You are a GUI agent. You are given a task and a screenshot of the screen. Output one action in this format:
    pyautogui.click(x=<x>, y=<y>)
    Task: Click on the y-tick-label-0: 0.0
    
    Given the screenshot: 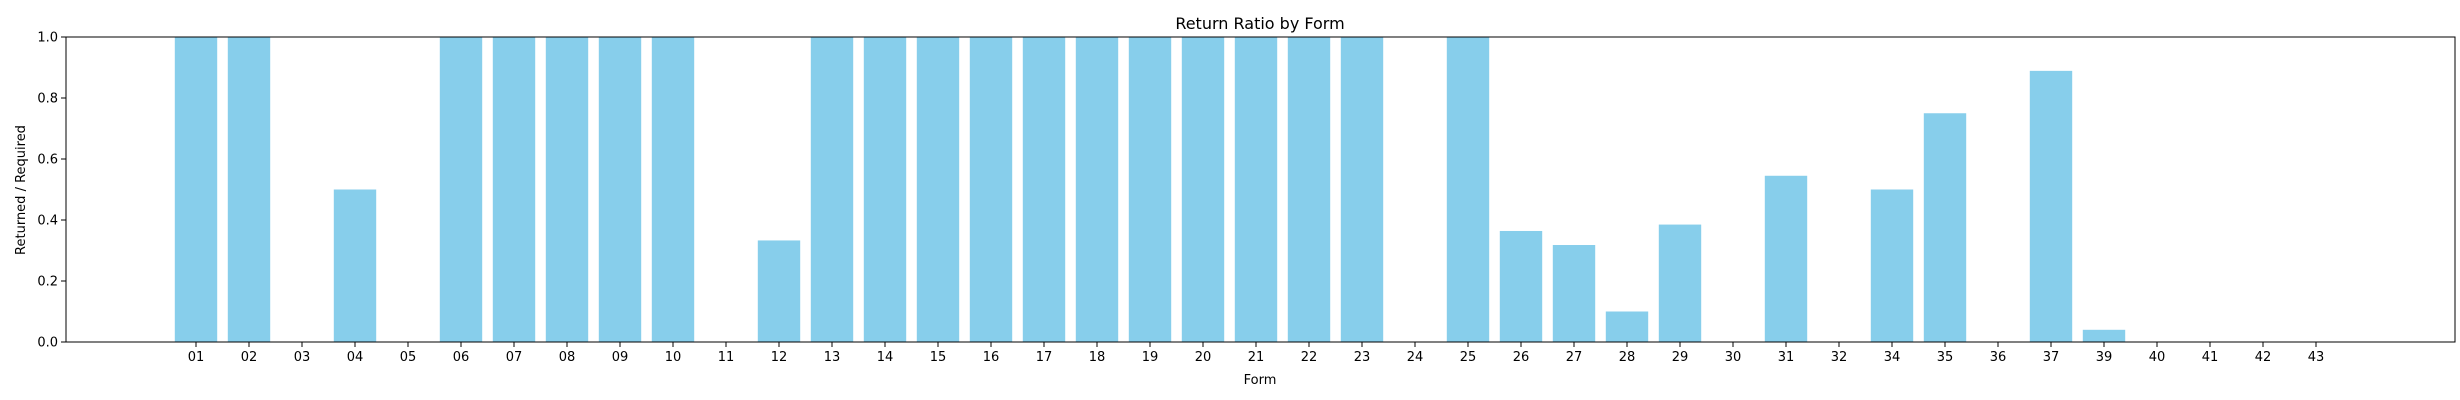 What is the action you would take?
    pyautogui.click(x=47, y=343)
    